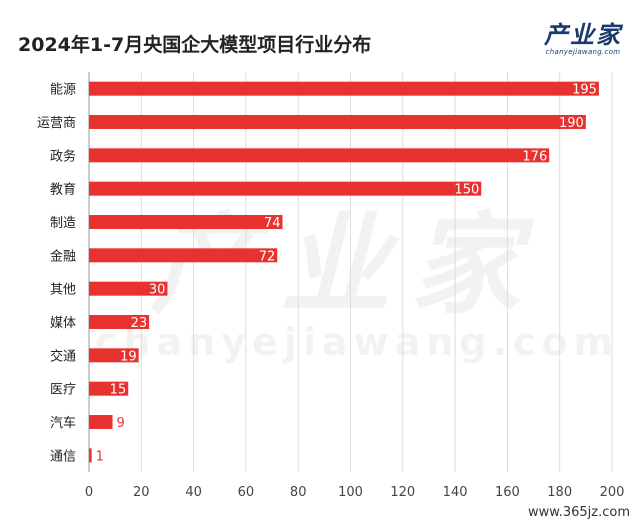 The height and width of the screenshot is (528, 640). I want to click on category-label: 医疗, so click(63, 390).